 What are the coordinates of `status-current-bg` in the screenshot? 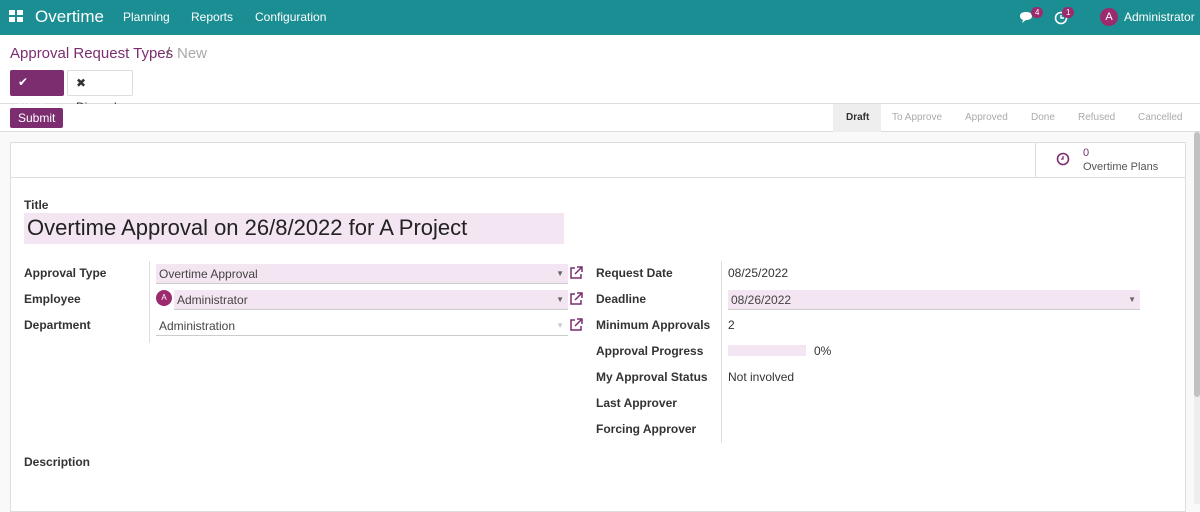 It's located at (857, 118).